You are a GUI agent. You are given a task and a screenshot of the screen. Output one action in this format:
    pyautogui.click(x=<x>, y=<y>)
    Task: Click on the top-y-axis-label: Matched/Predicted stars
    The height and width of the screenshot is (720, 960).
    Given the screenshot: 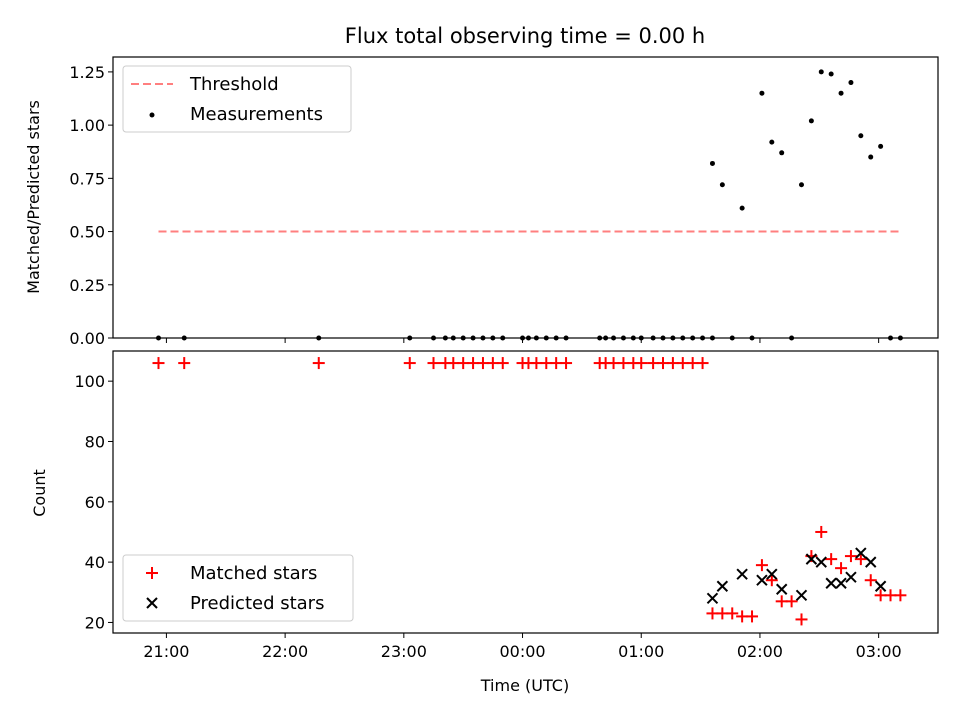 What is the action you would take?
    pyautogui.click(x=33, y=197)
    